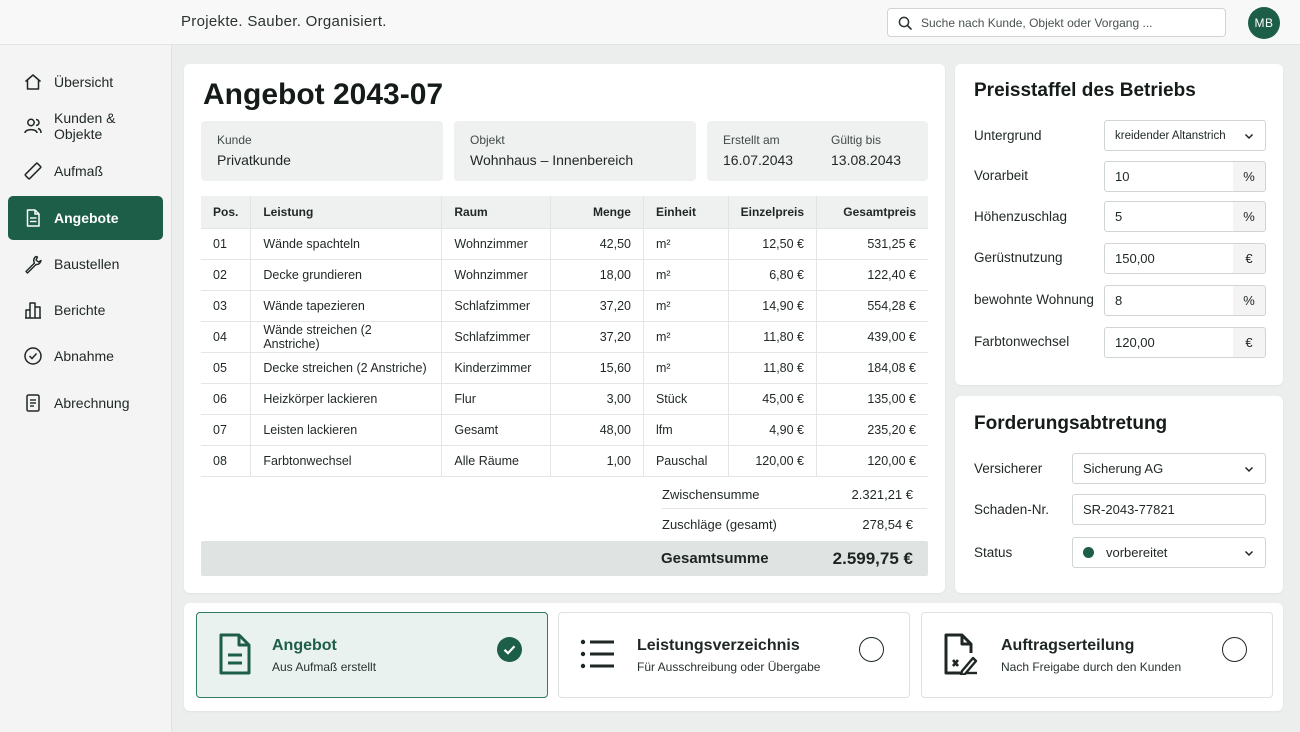  What do you see at coordinates (346, 305) in the screenshot?
I see `table-cell: Wände tapezieren` at bounding box center [346, 305].